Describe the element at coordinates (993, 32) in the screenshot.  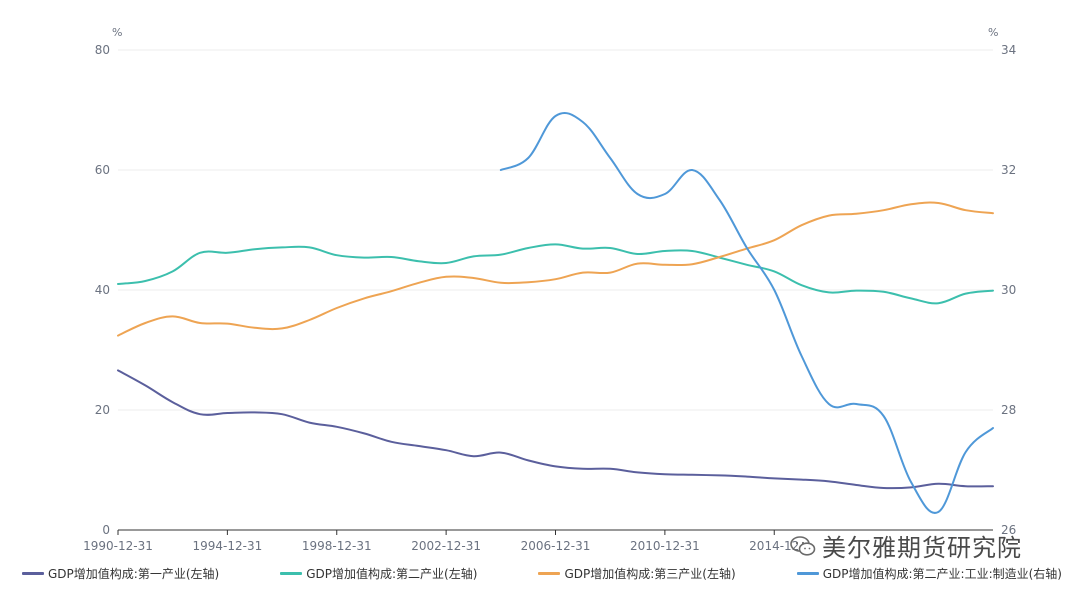
I see `y-right-unit: %` at that location.